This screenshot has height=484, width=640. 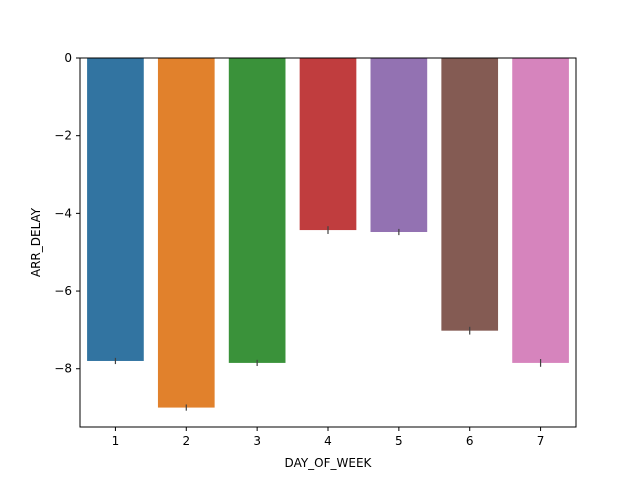 I want to click on x-tick-label: 5, so click(x=399, y=441).